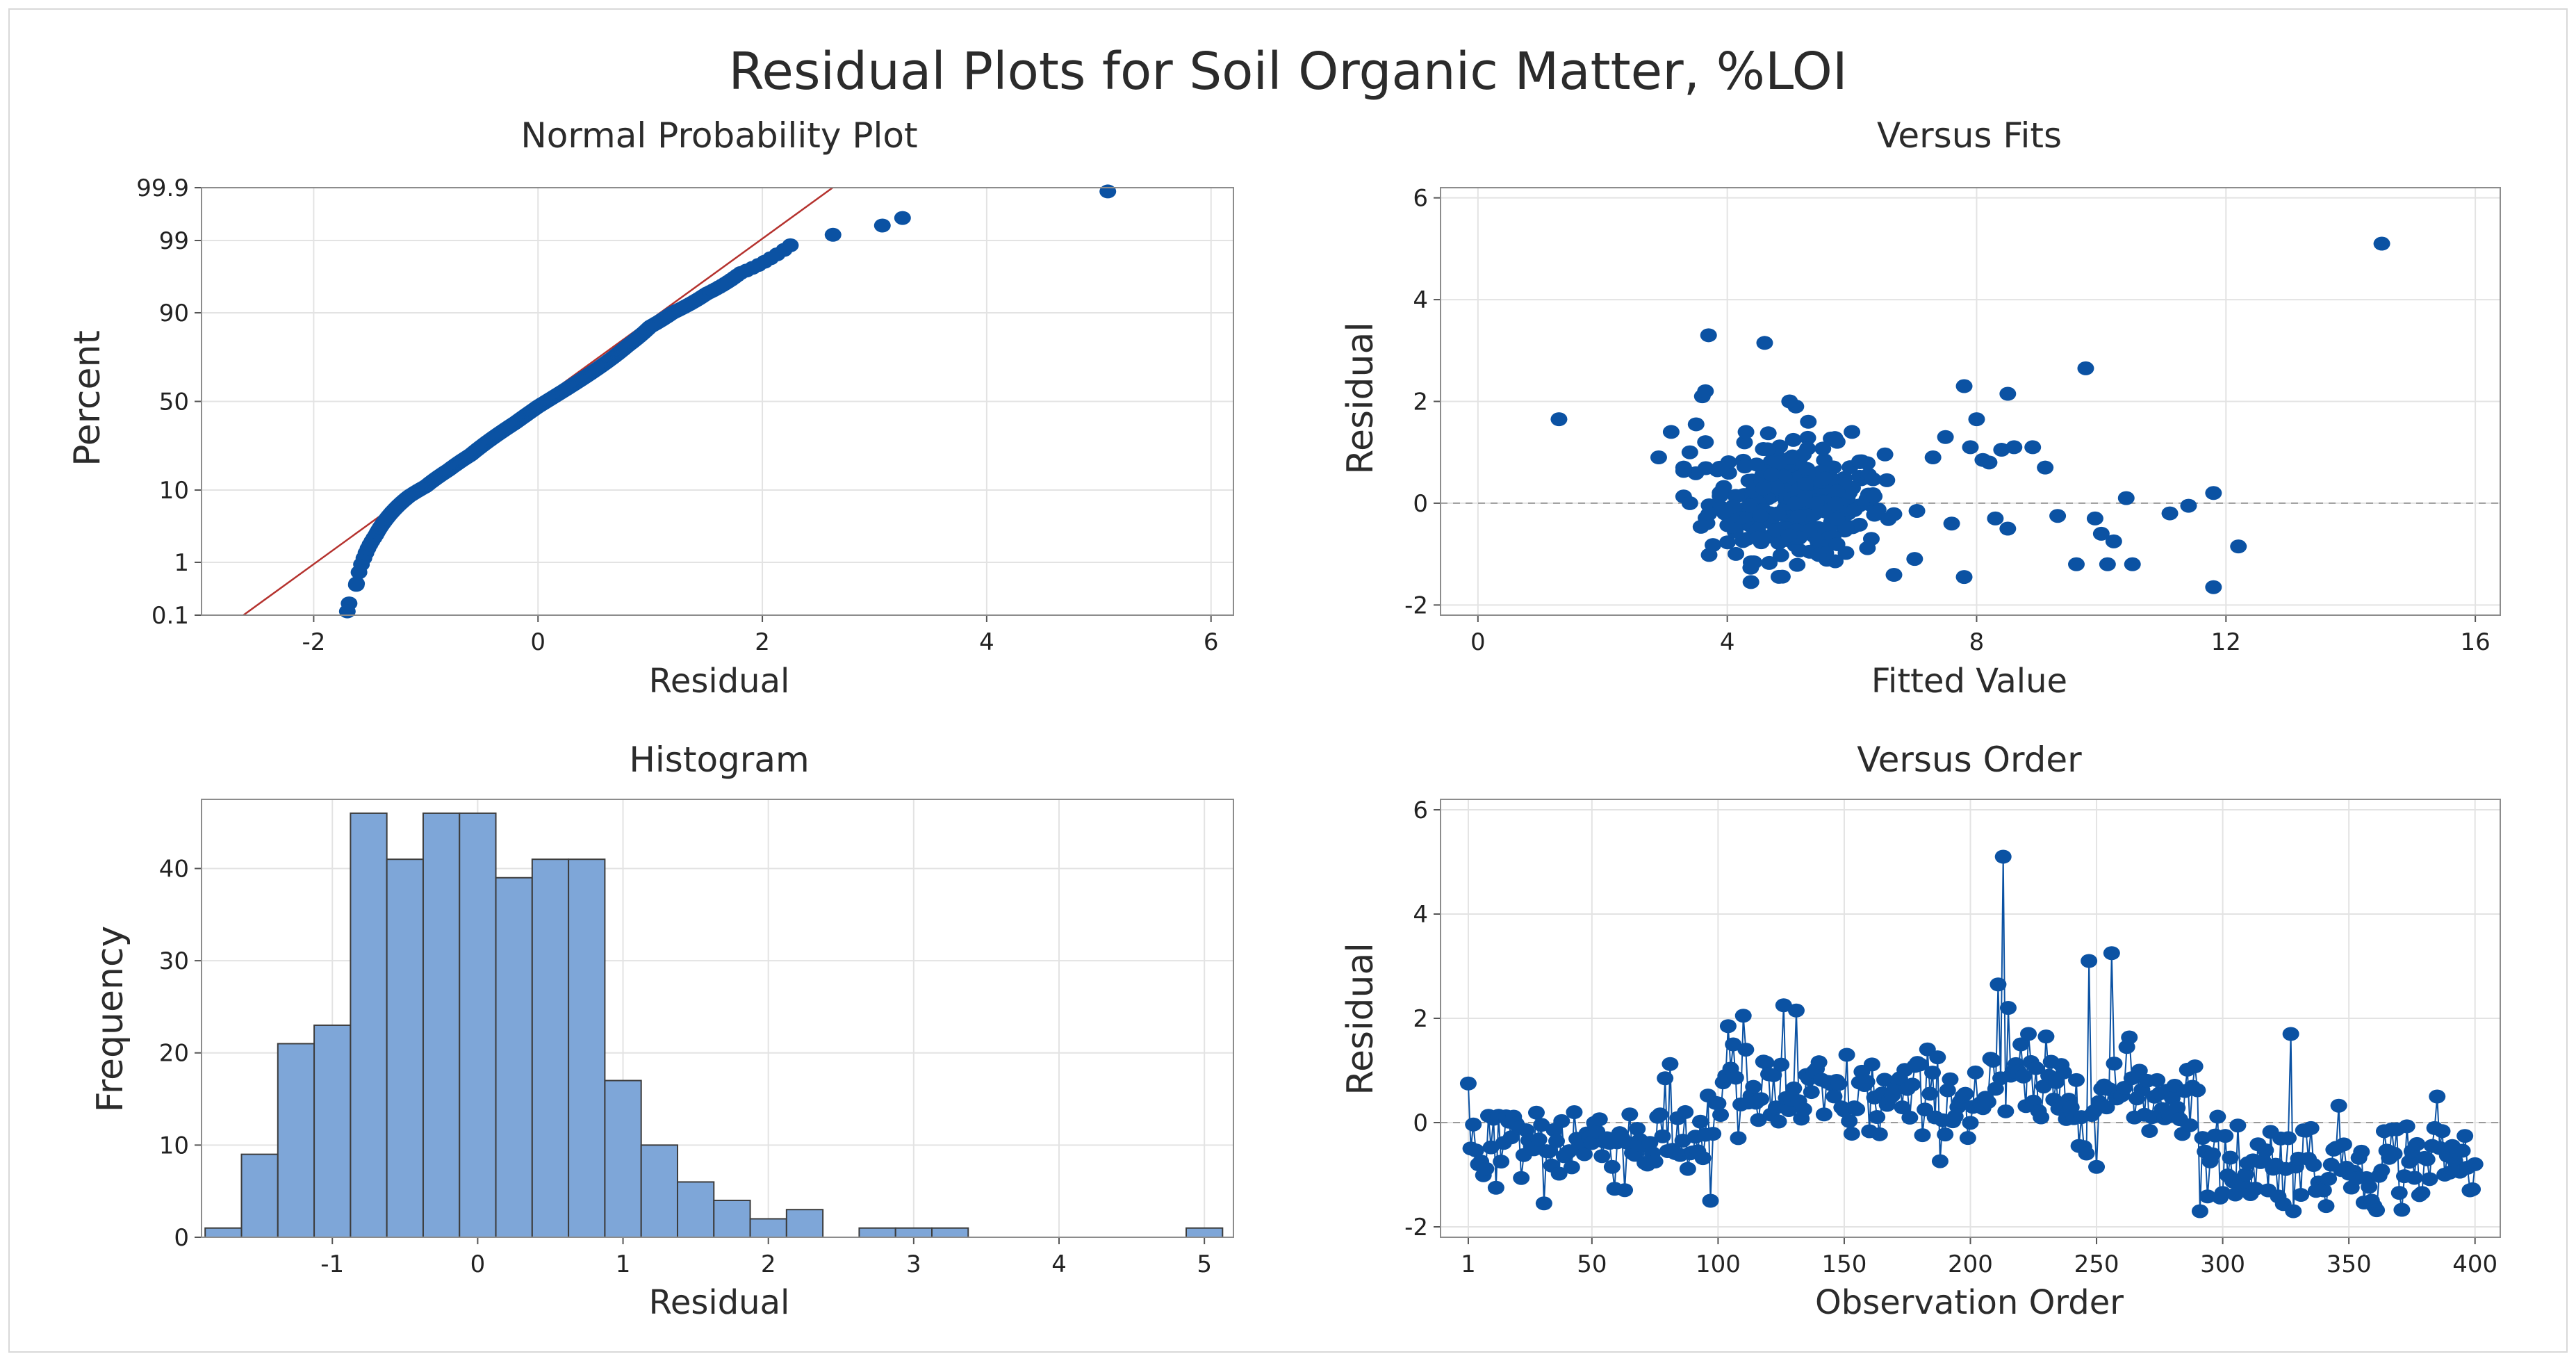 Image resolution: width=2576 pixels, height=1361 pixels. Describe the element at coordinates (2222, 1264) in the screenshot. I see `versus-order-x-tick-label: 300` at that location.